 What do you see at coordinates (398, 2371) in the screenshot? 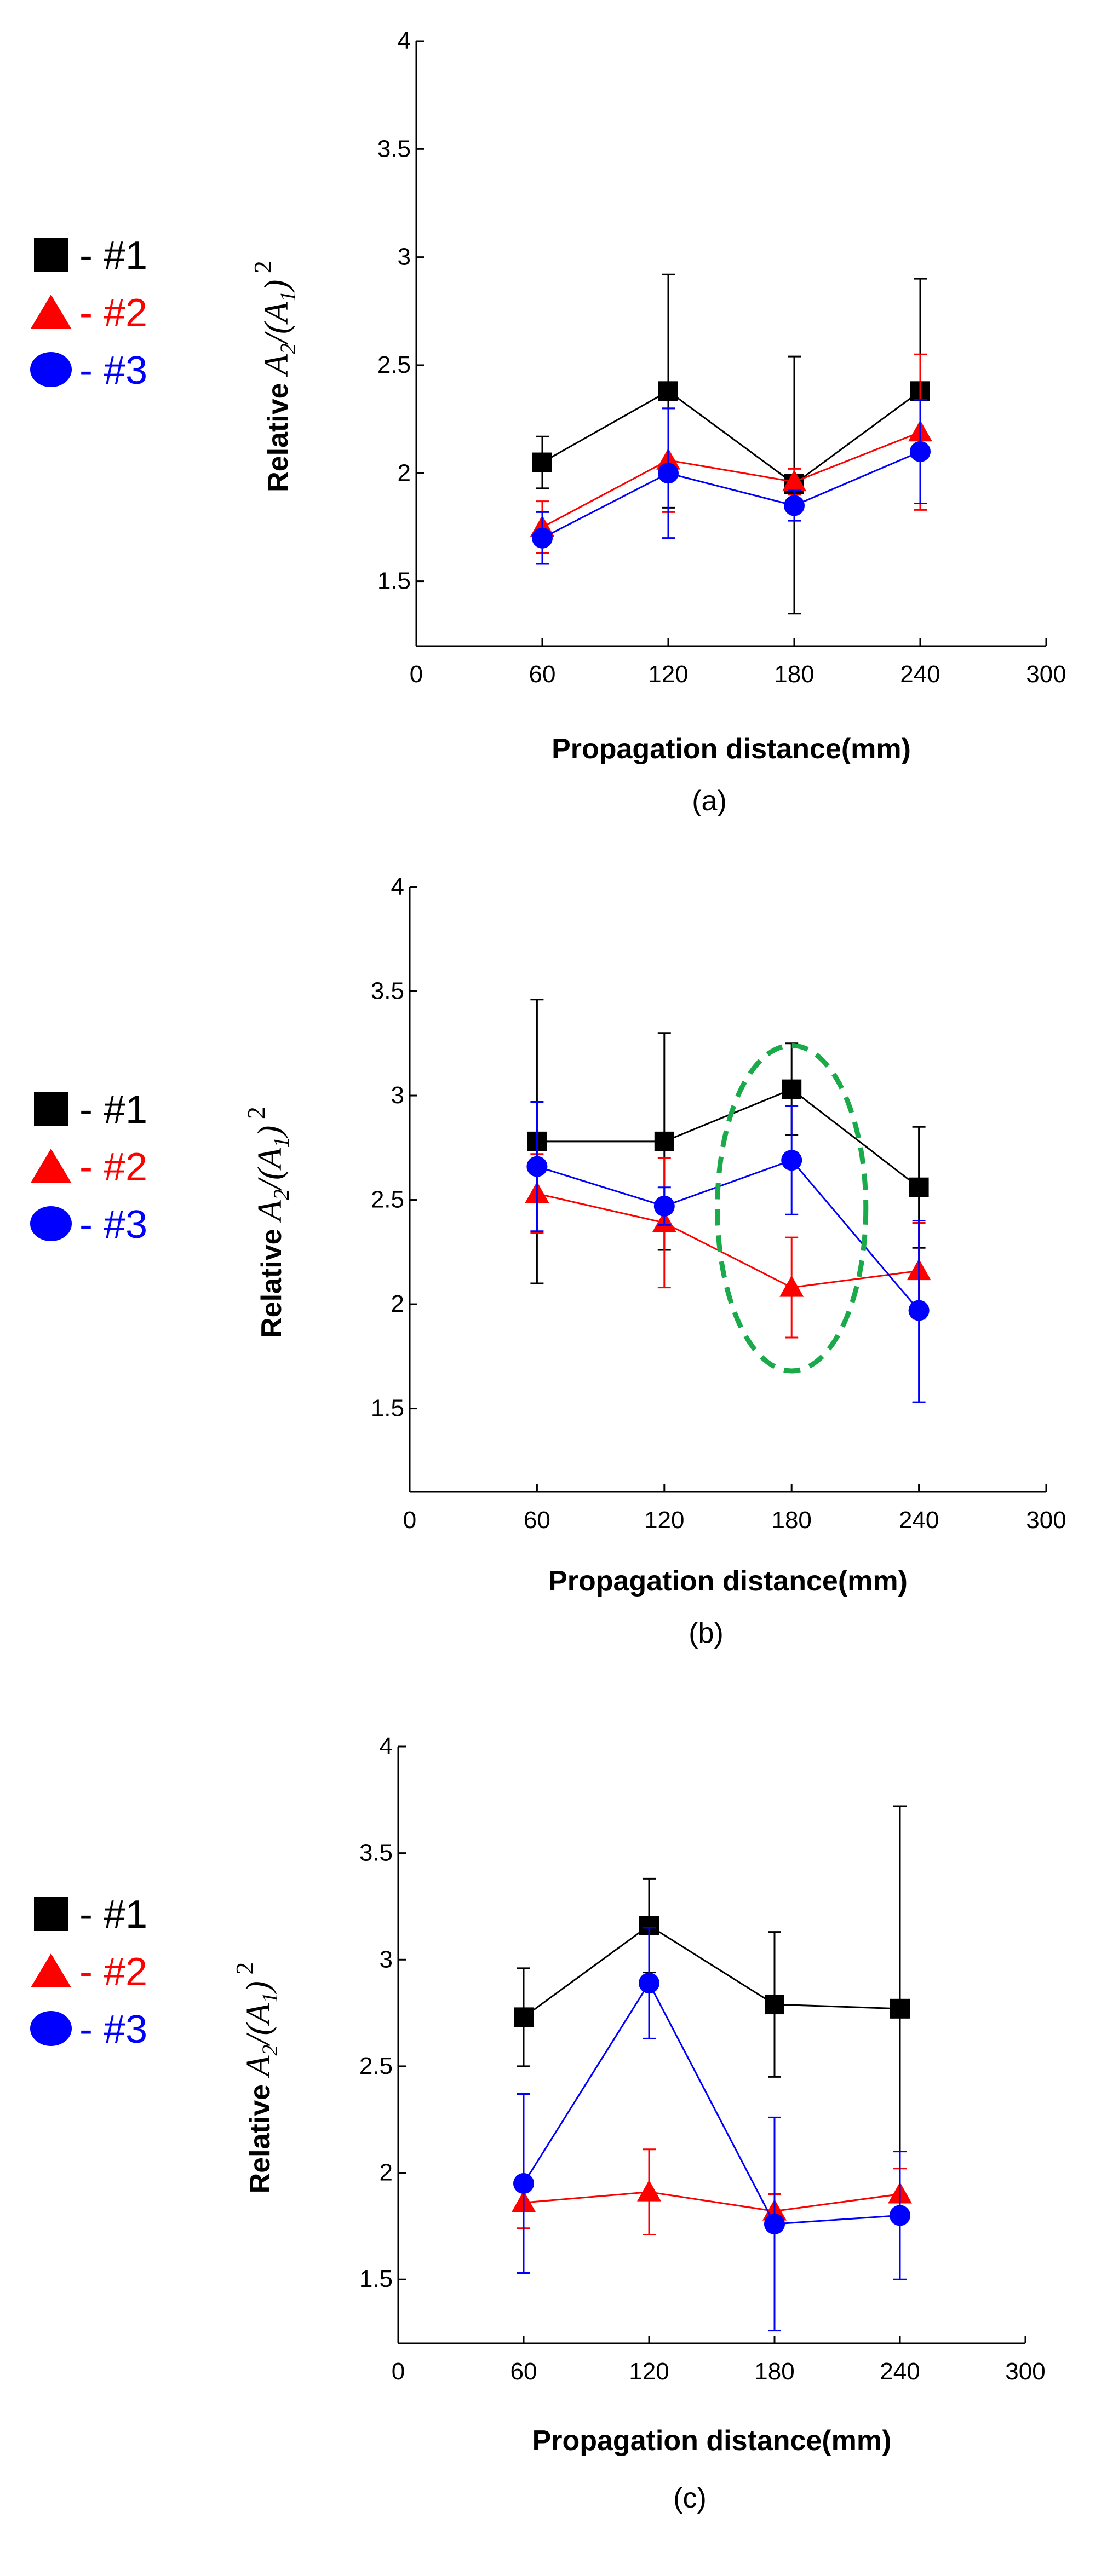
I see `x-tick-label: 0` at bounding box center [398, 2371].